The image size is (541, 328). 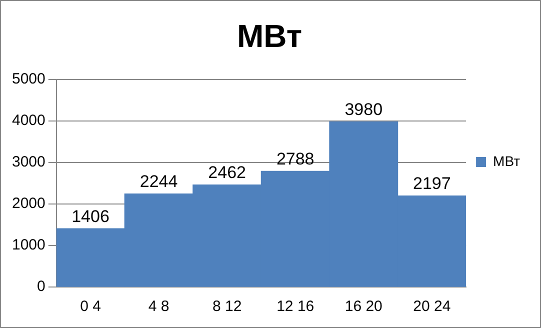 What do you see at coordinates (227, 307) in the screenshot?
I see `x-tick-label: 8 12` at bounding box center [227, 307].